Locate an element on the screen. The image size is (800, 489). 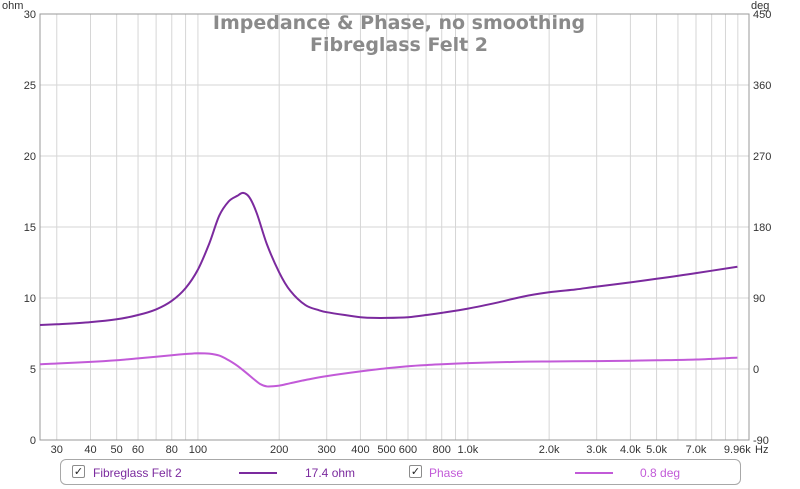
x-tick-label: 300 is located at coordinates (327, 450).